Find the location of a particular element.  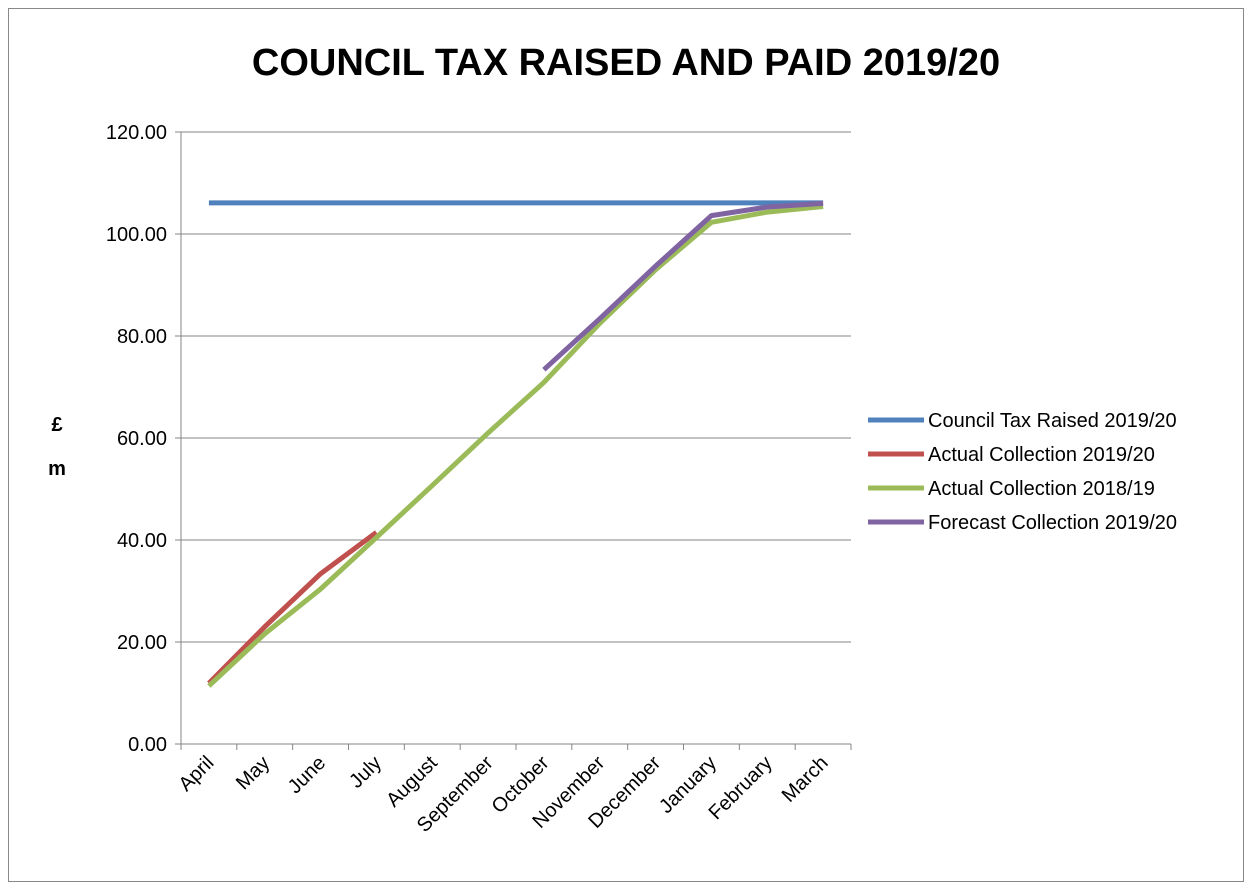

y-tick-label: 40.00 is located at coordinates (142, 541).